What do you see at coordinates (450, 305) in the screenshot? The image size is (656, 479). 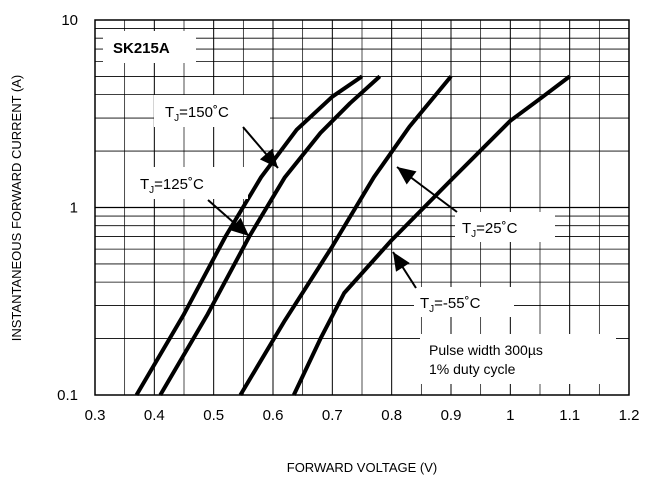 I see `curve-label-4: TJ=-55˚C` at bounding box center [450, 305].